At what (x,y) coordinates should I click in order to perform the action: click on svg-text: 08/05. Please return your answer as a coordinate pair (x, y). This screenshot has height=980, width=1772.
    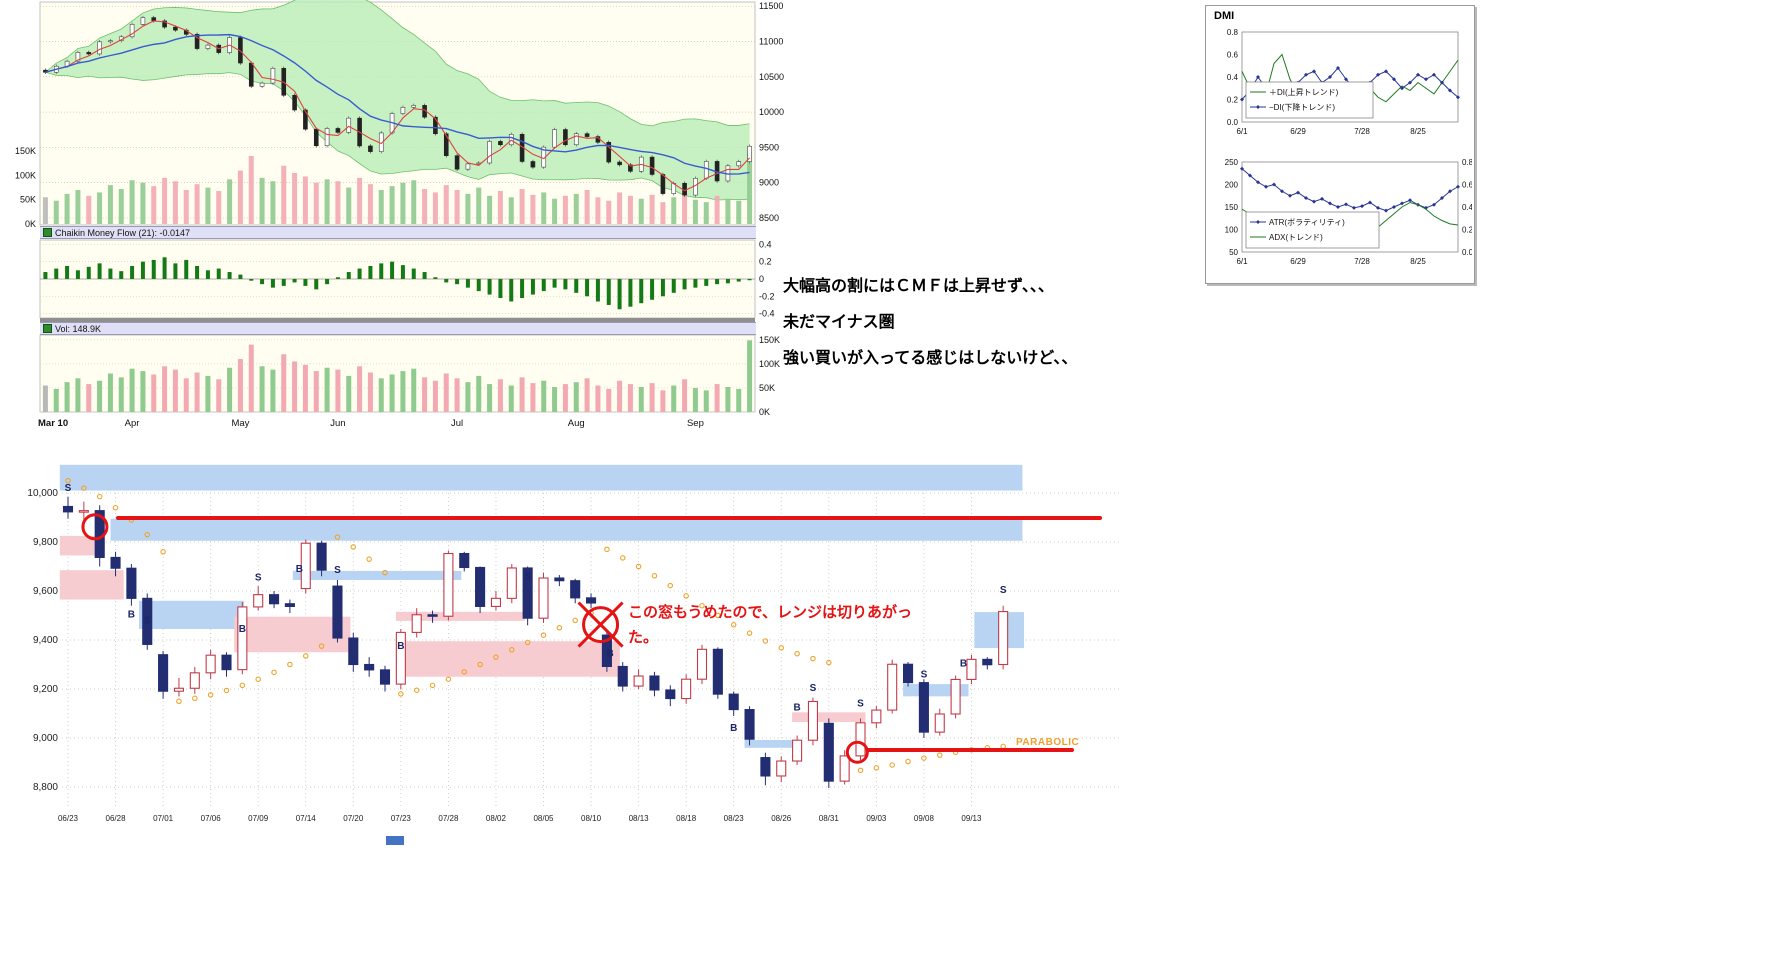
    Looking at the image, I should click on (543, 818).